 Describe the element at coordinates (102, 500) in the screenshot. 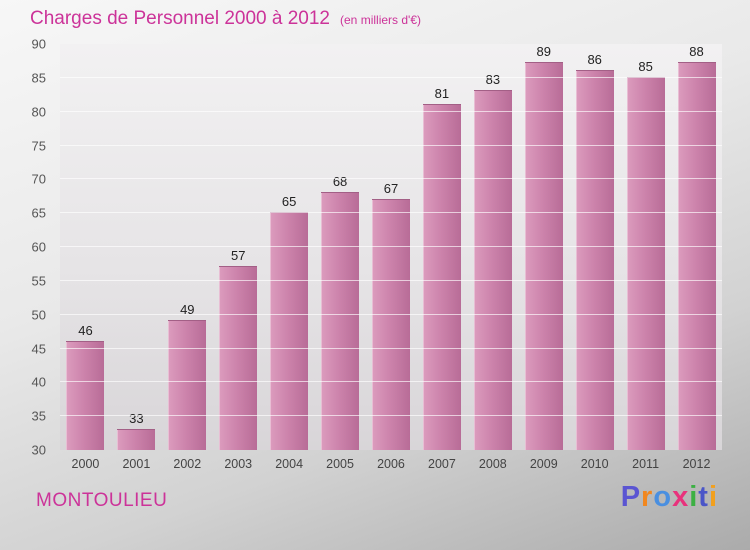

I see `location-label: MONTOULIEU` at that location.